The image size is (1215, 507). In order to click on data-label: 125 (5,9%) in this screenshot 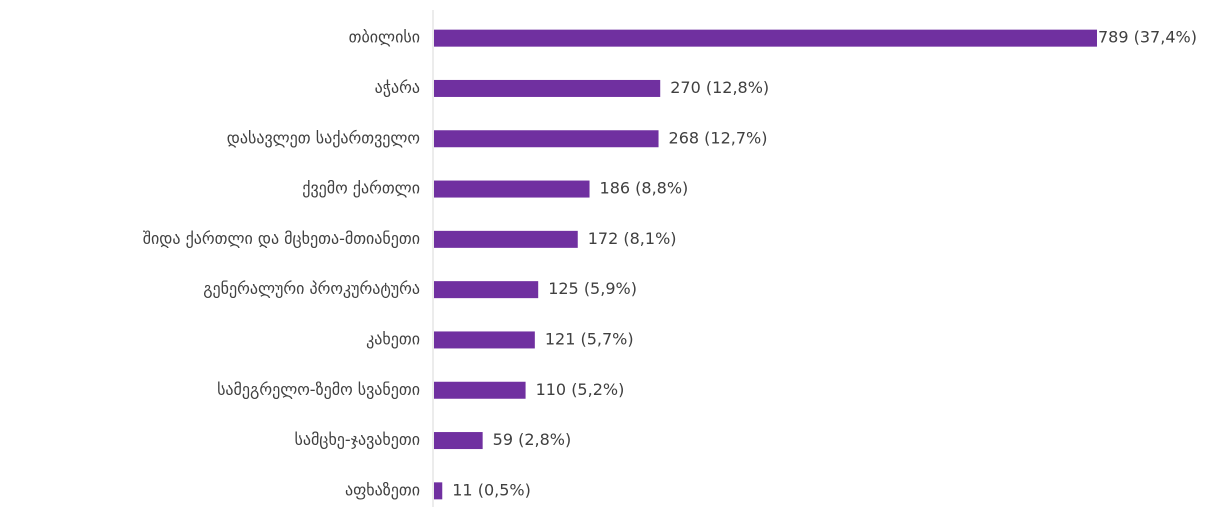, I will do `click(592, 288)`.